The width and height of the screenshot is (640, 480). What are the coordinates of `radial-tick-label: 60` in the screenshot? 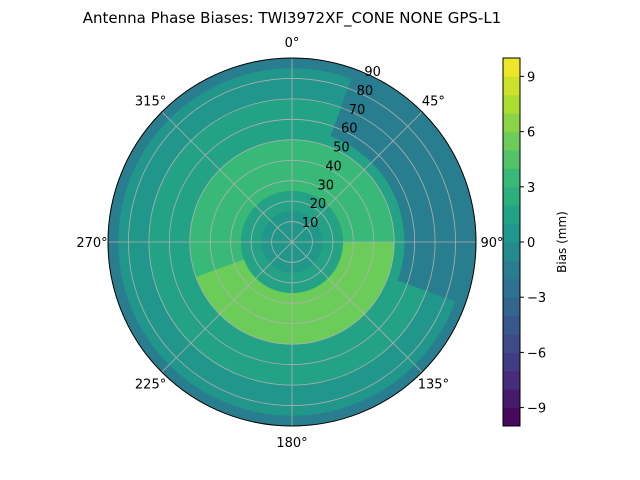 It's located at (349, 129).